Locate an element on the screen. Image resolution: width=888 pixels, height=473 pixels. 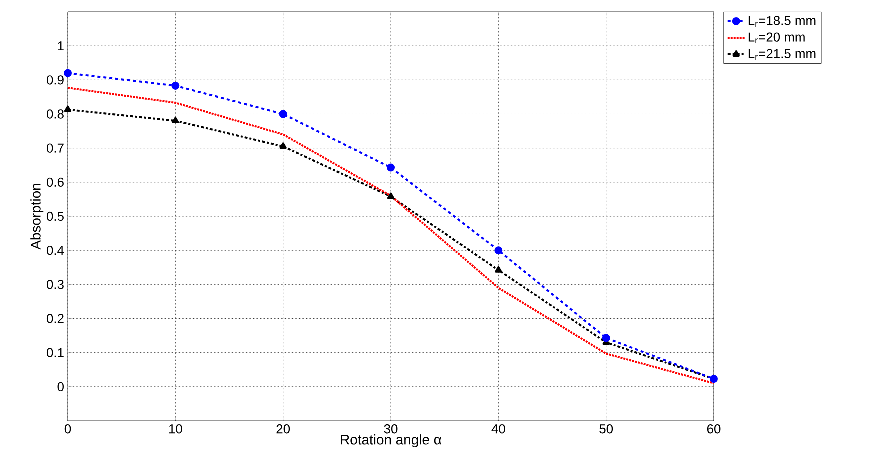
y-tick-label: 0.4 is located at coordinates (55, 251).